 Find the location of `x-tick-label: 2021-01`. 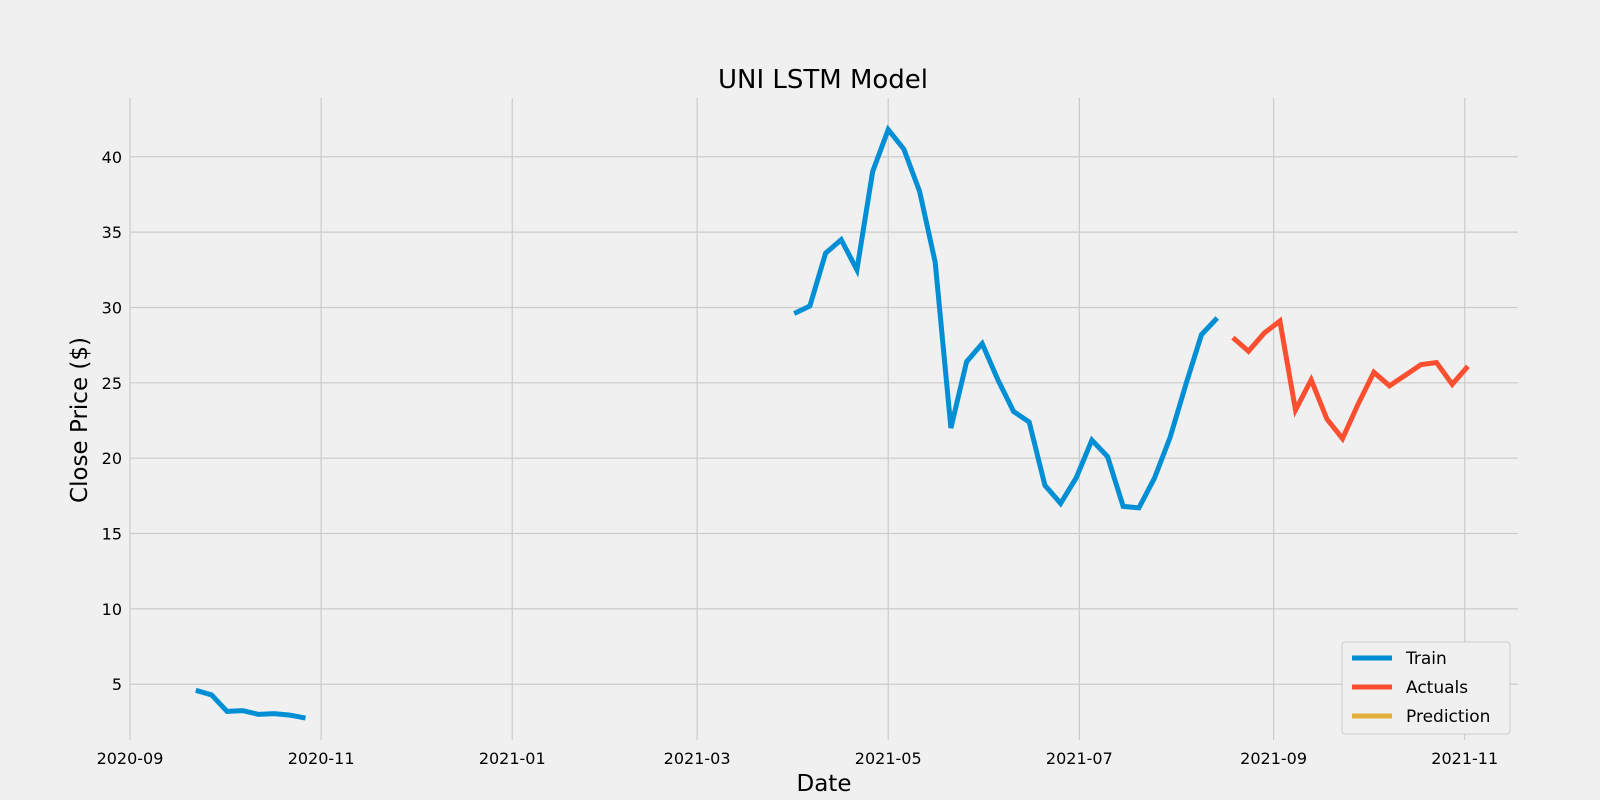

x-tick-label: 2021-01 is located at coordinates (512, 758).